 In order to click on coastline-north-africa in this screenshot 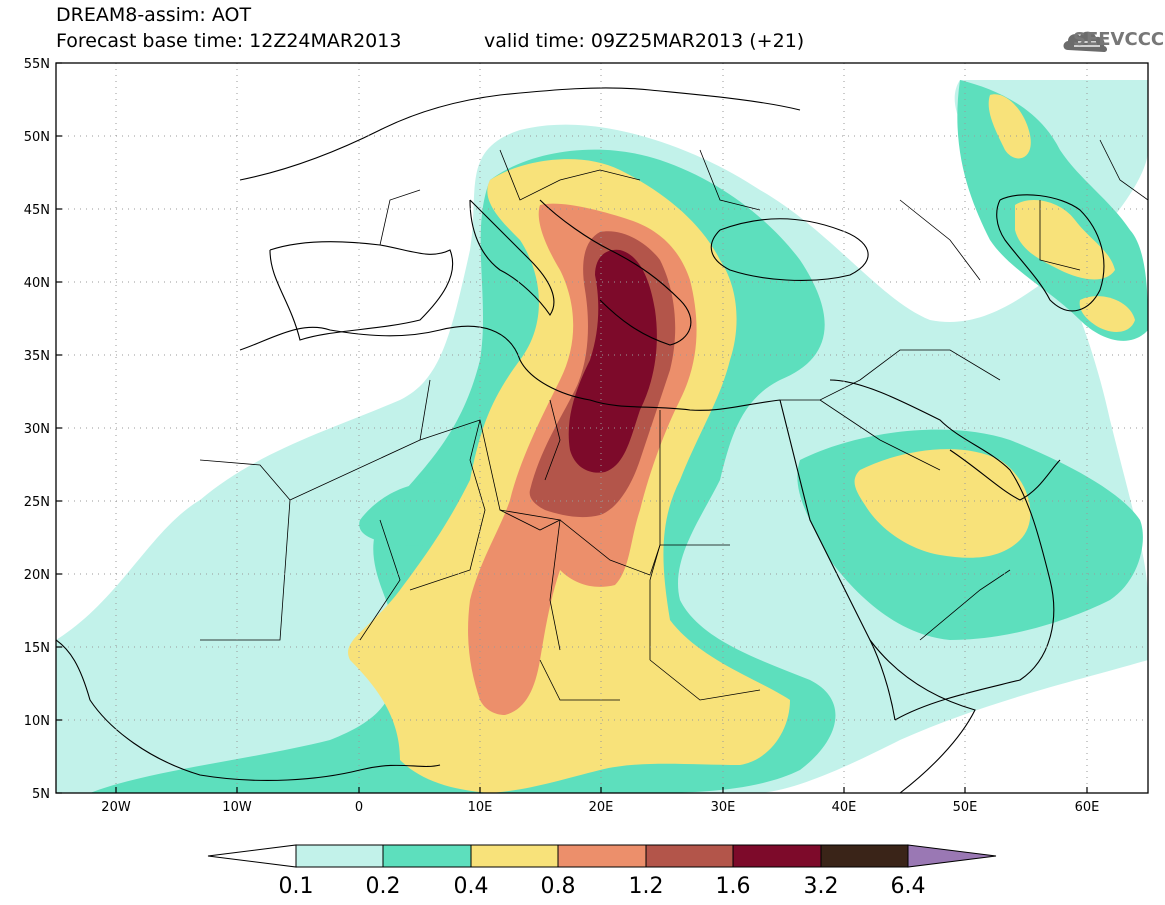, I will do `click(510, 368)`.